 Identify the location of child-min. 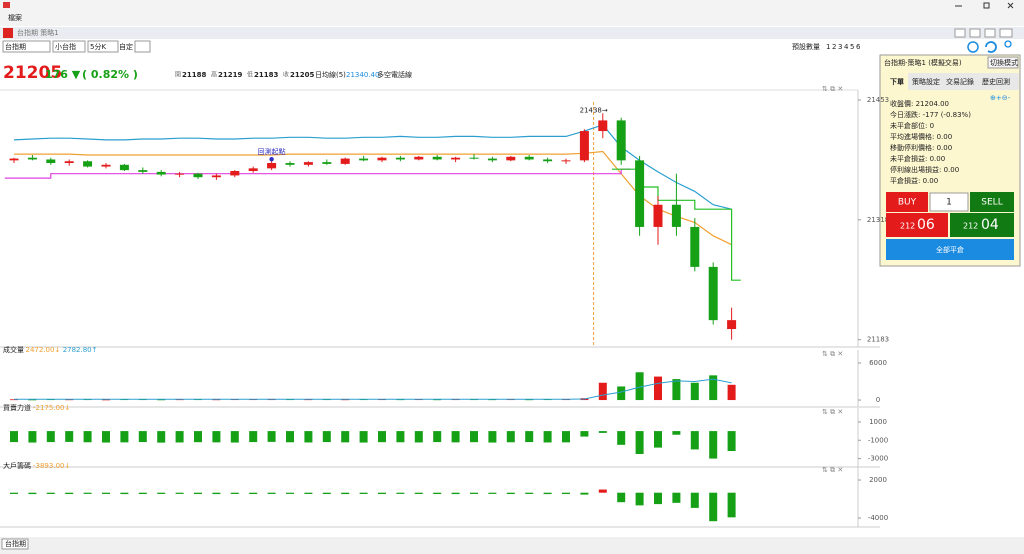
(960, 33).